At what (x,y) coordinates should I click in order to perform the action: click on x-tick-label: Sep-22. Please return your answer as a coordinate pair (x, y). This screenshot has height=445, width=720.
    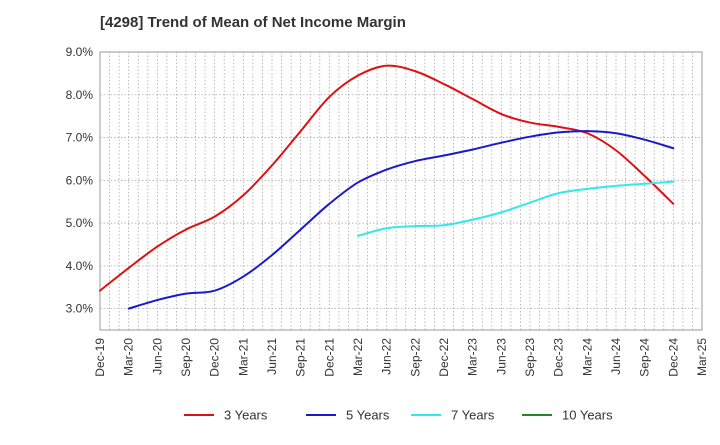
    Looking at the image, I should click on (415, 357).